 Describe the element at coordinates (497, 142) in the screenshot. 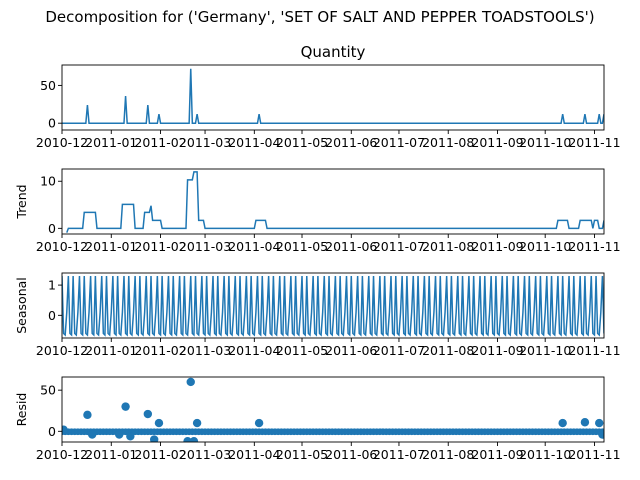

I see `quantity-xtick-label: 2011-09` at that location.